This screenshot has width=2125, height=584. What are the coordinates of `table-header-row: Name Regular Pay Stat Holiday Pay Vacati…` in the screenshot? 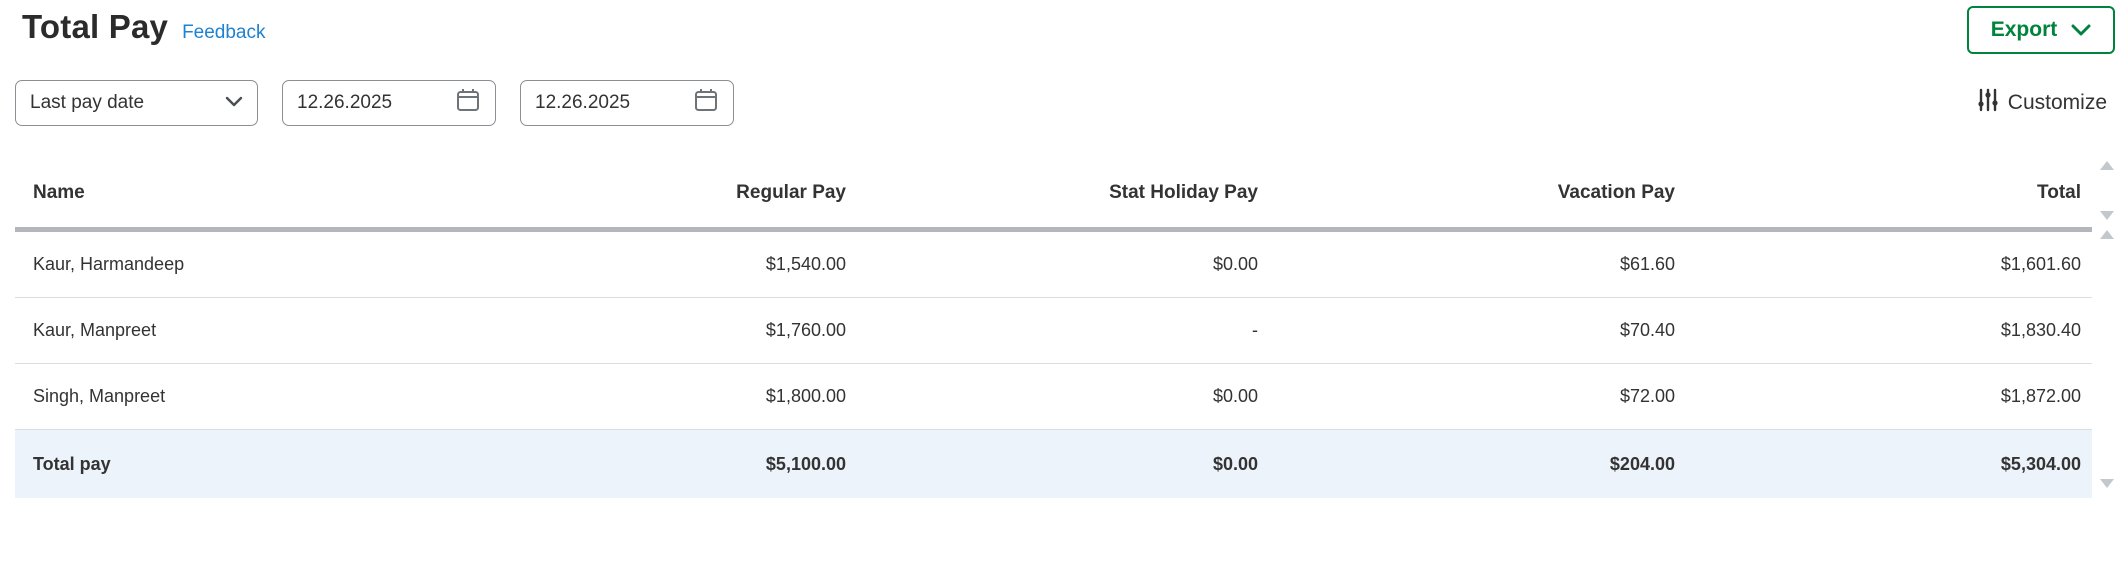 It's located at (1053, 195).